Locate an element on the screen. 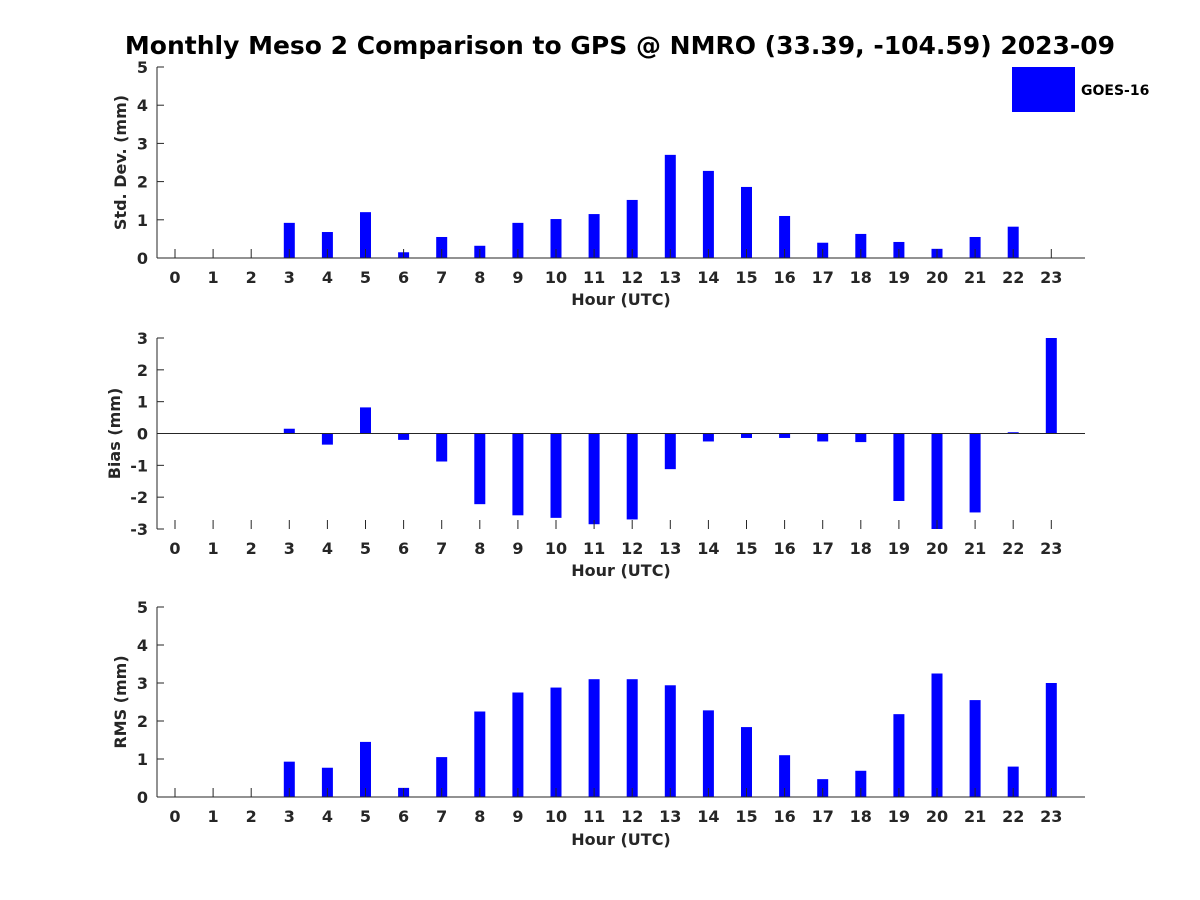 The image size is (1200, 900). x-tick-label: 16 is located at coordinates (784, 548).